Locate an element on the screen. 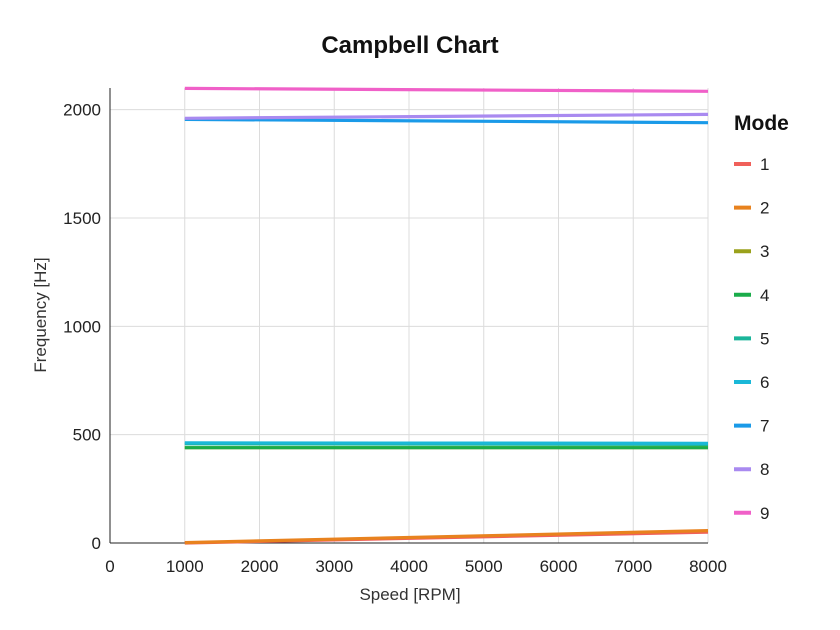  chart-title: Campbell Chart is located at coordinates (409, 45).